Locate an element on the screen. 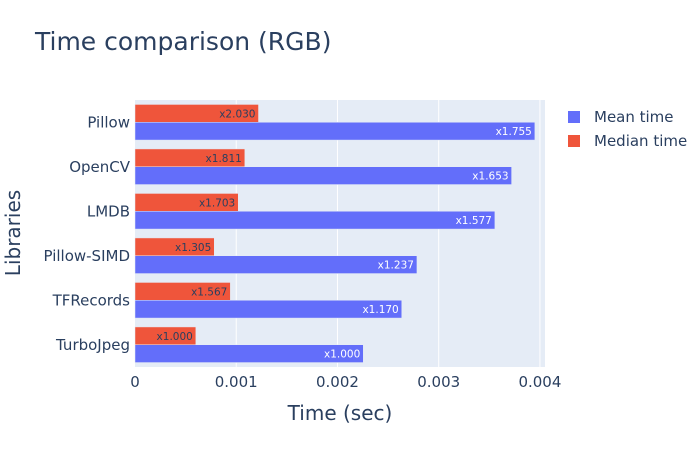 The height and width of the screenshot is (450, 700). bar-label-mean-time: x1.000 is located at coordinates (342, 355).